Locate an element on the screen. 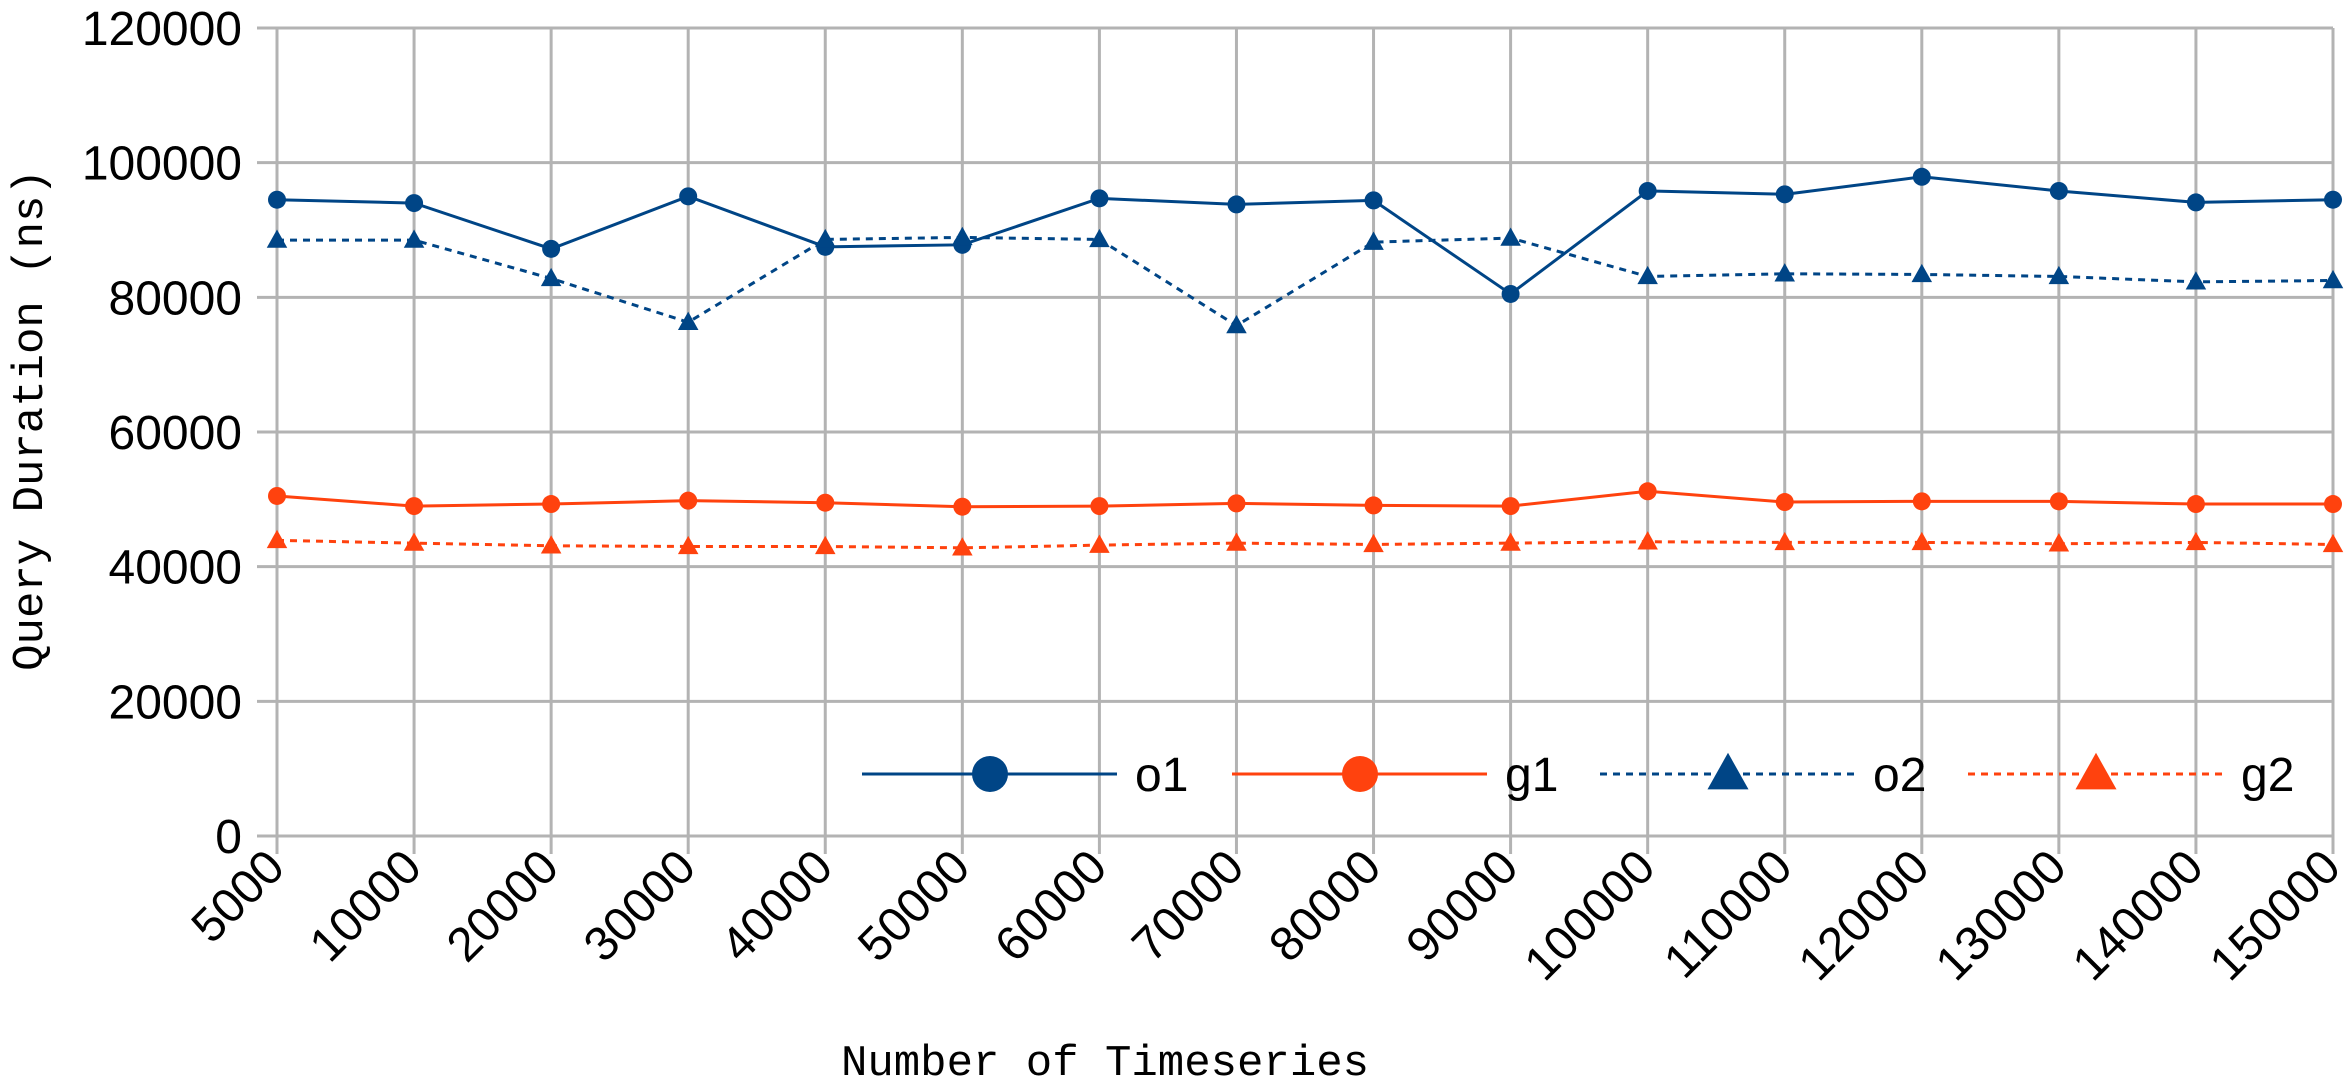 This screenshot has width=2346, height=1082. x-tick-label: 100000 is located at coordinates (1590, 915).